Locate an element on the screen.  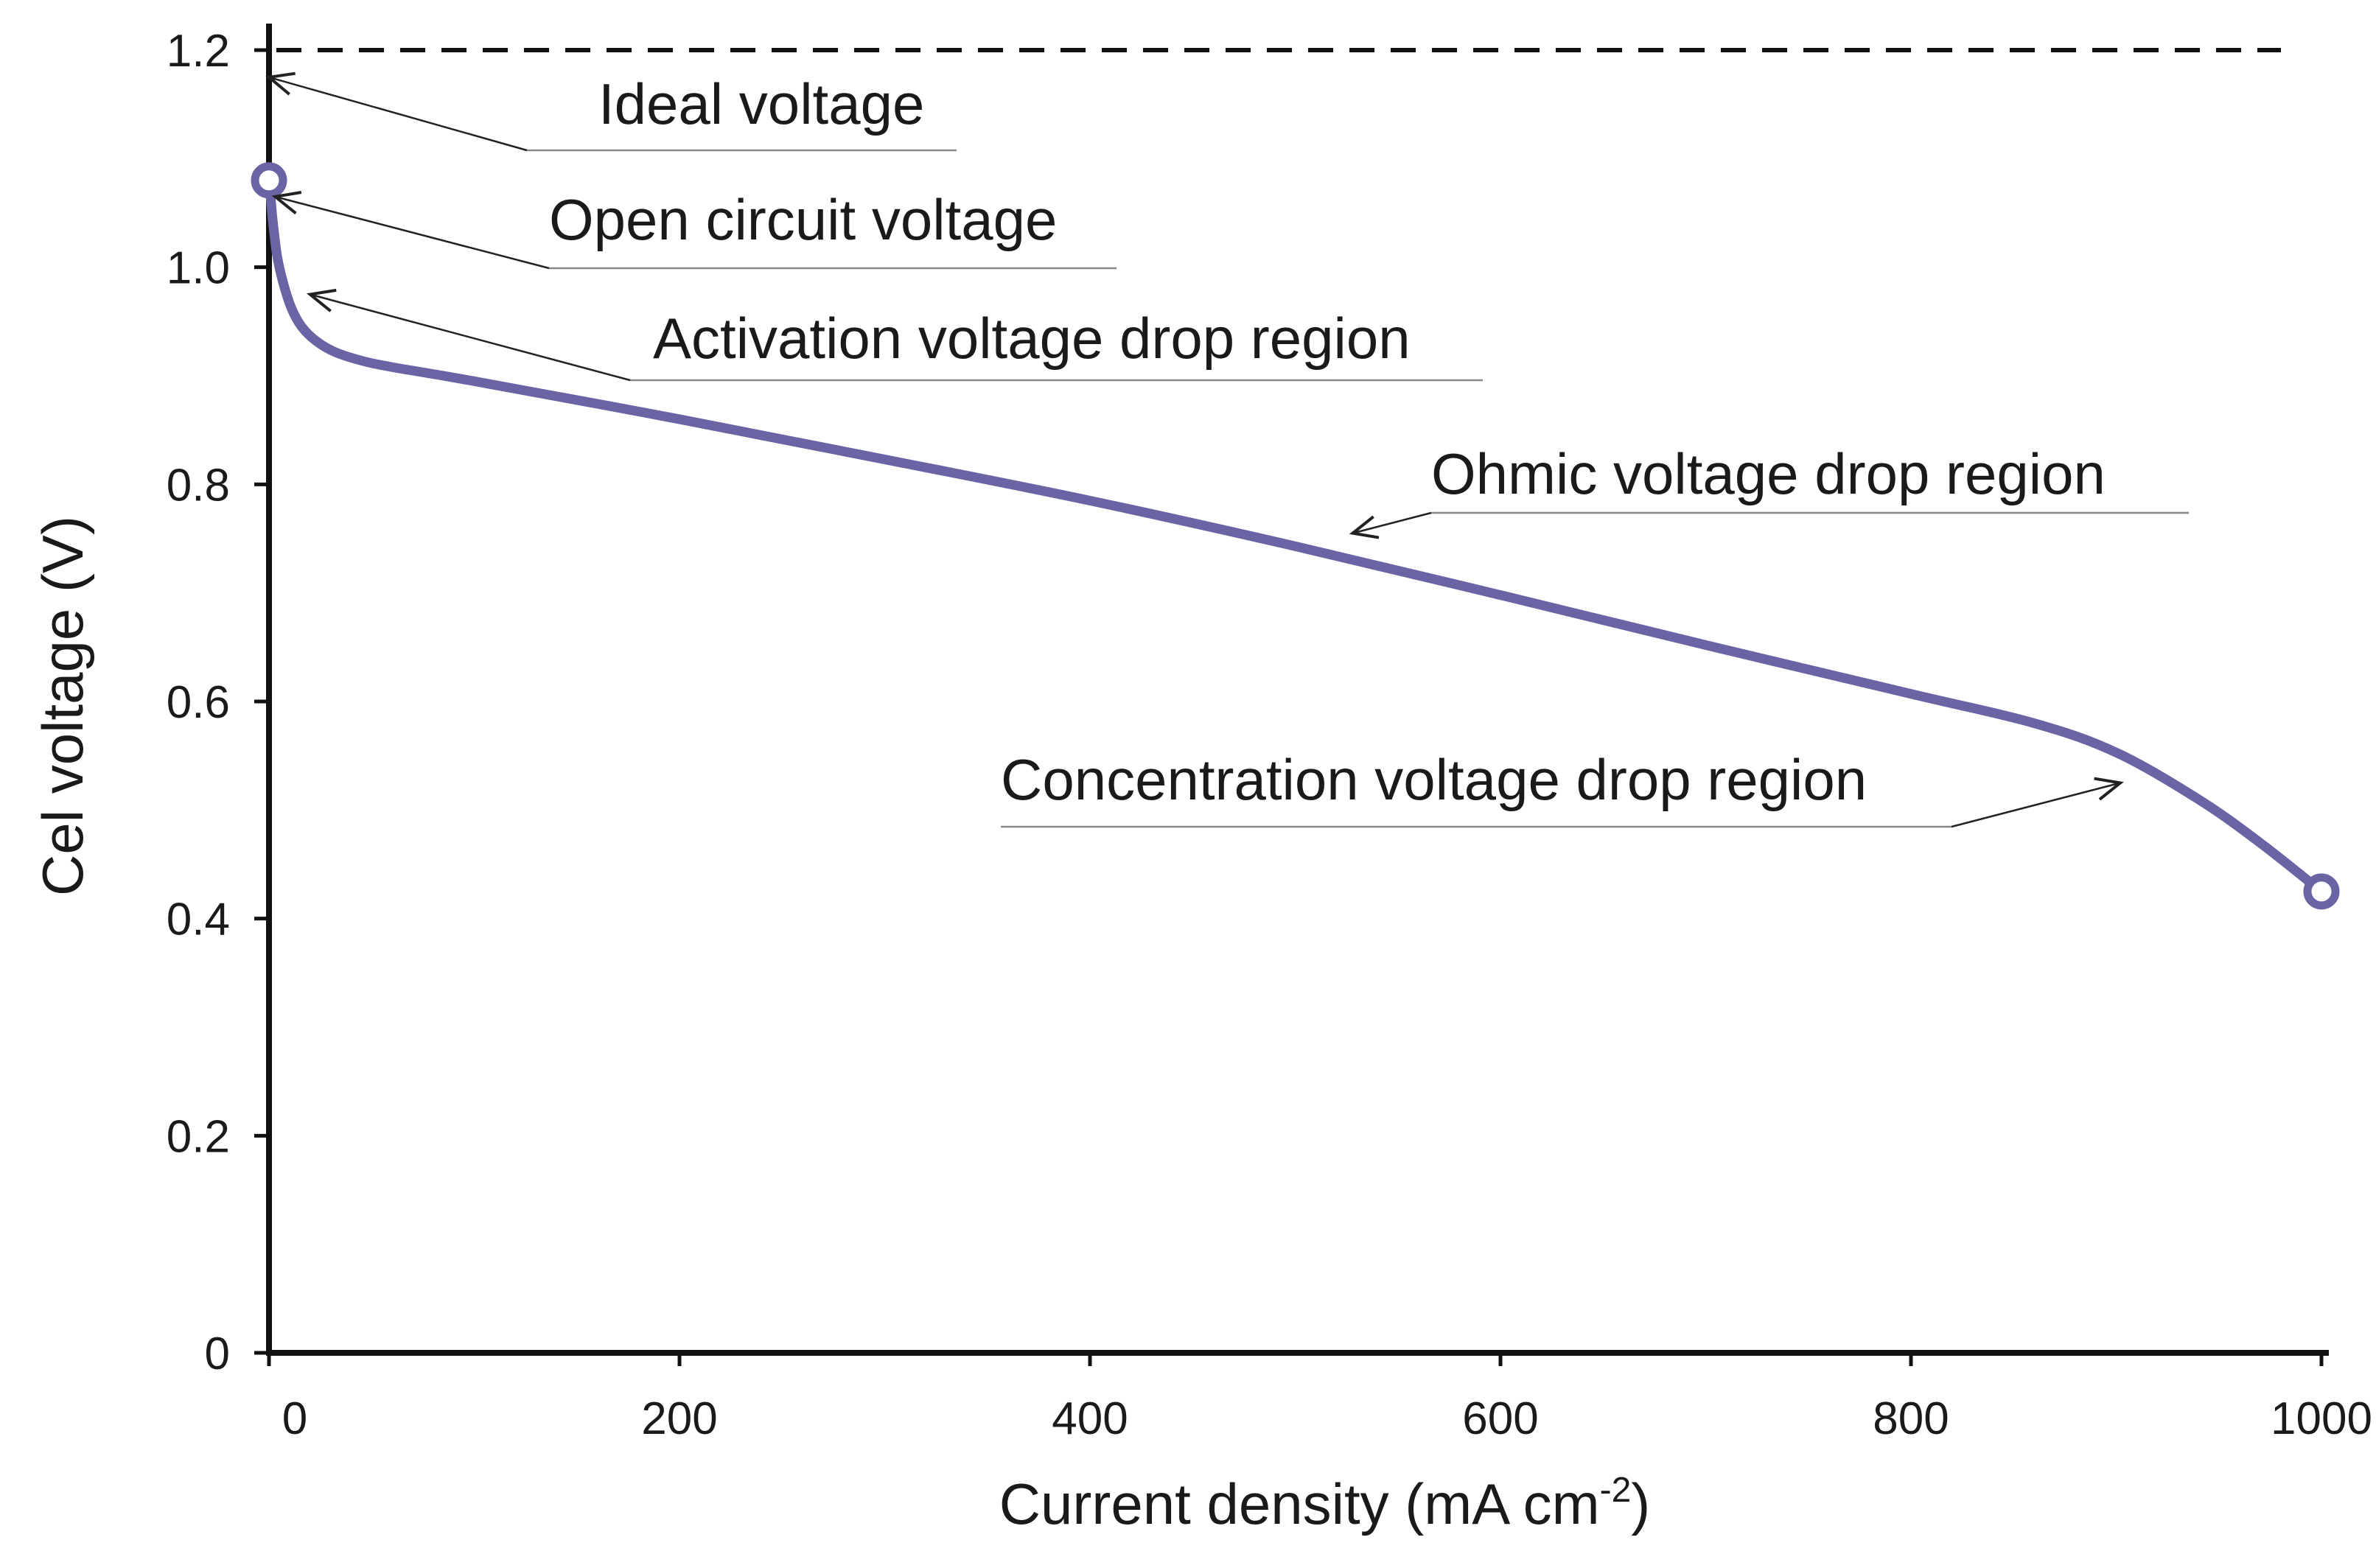
y-tick-label: 0.6 is located at coordinates (198, 702).